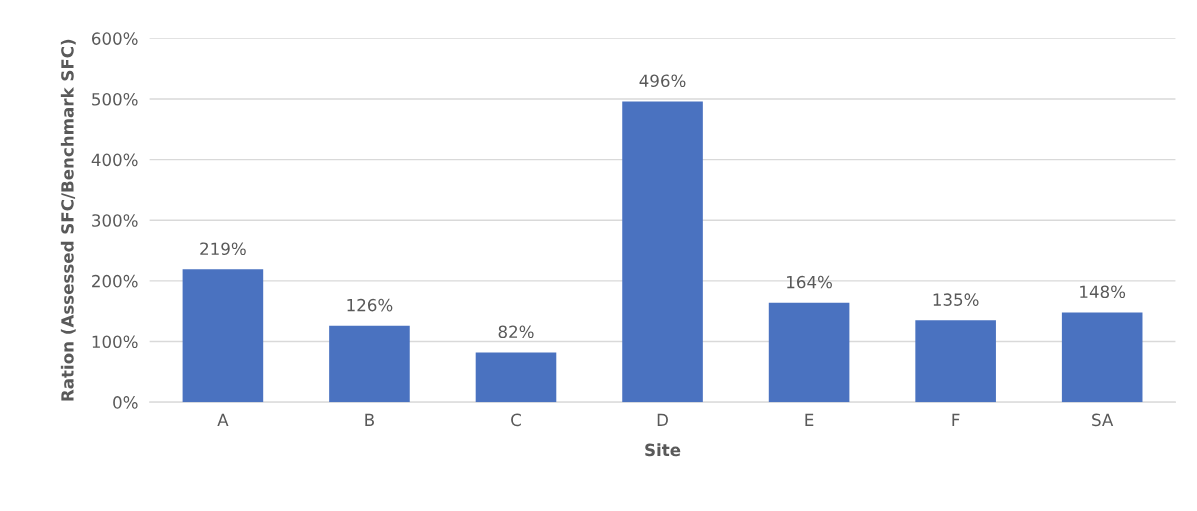 The width and height of the screenshot is (1197, 511). I want to click on data-label: 126%, so click(370, 305).